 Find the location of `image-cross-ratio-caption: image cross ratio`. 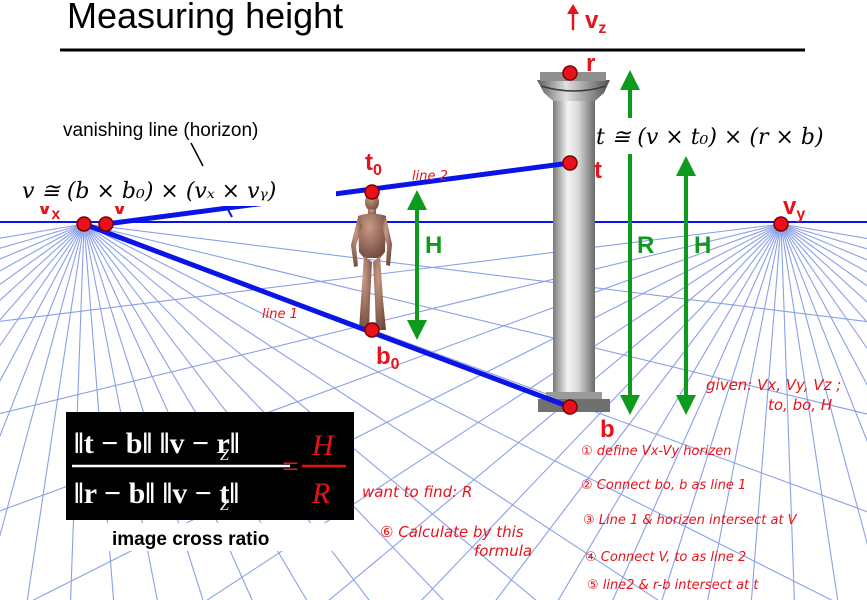

image-cross-ratio-caption: image cross ratio is located at coordinates (190, 539).